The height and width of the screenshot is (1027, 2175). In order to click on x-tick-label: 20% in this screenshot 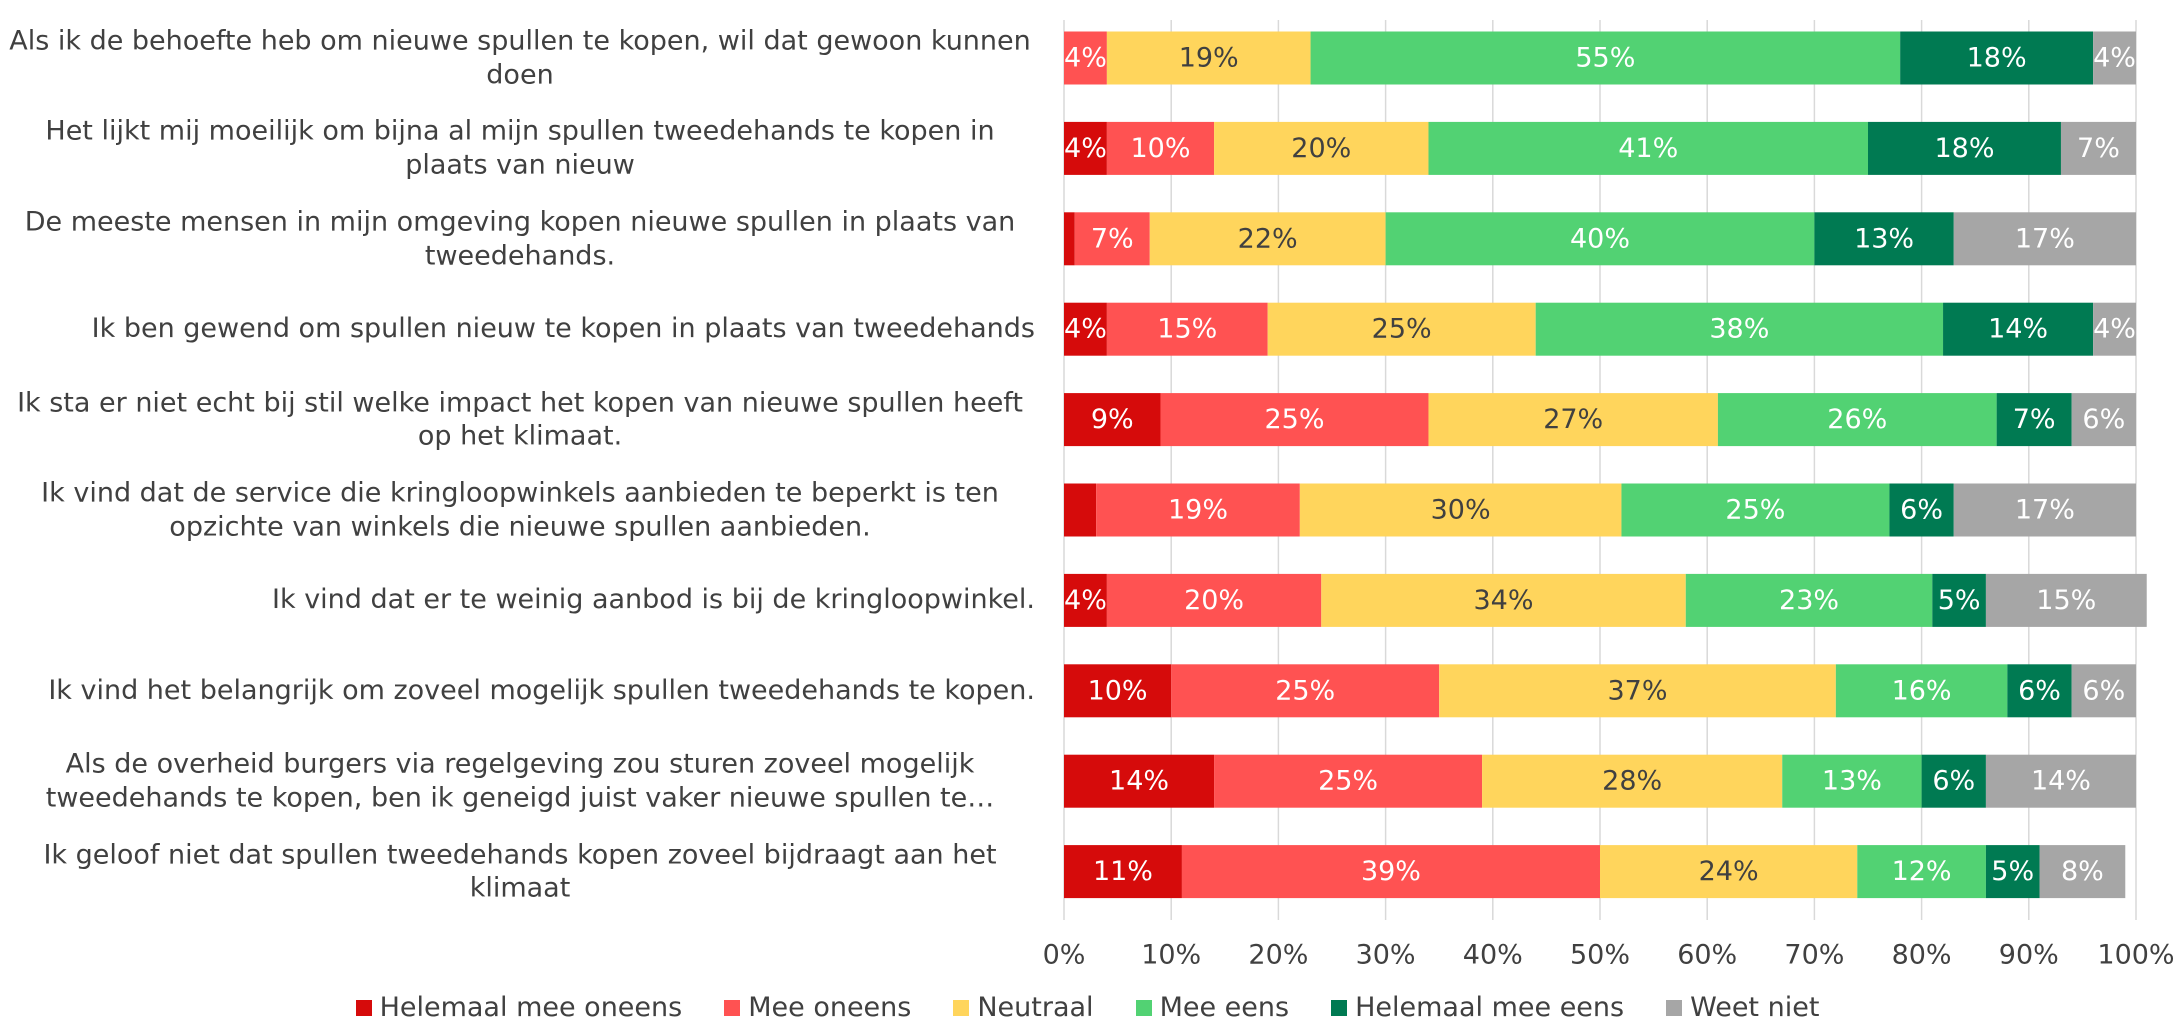, I will do `click(1278, 955)`.